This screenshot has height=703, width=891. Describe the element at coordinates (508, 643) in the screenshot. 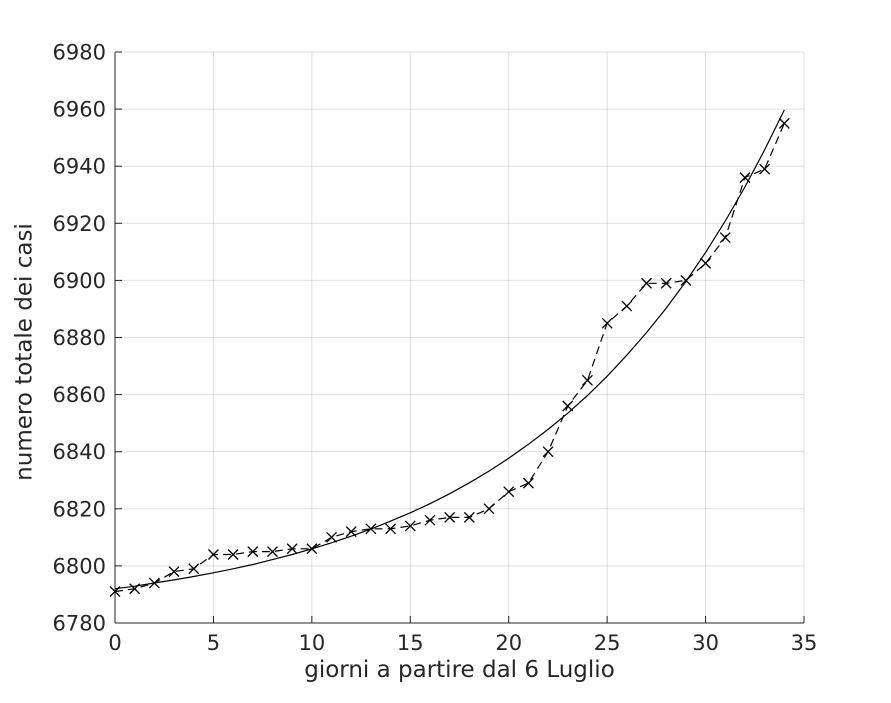

I see `x-tick-label: 20` at that location.